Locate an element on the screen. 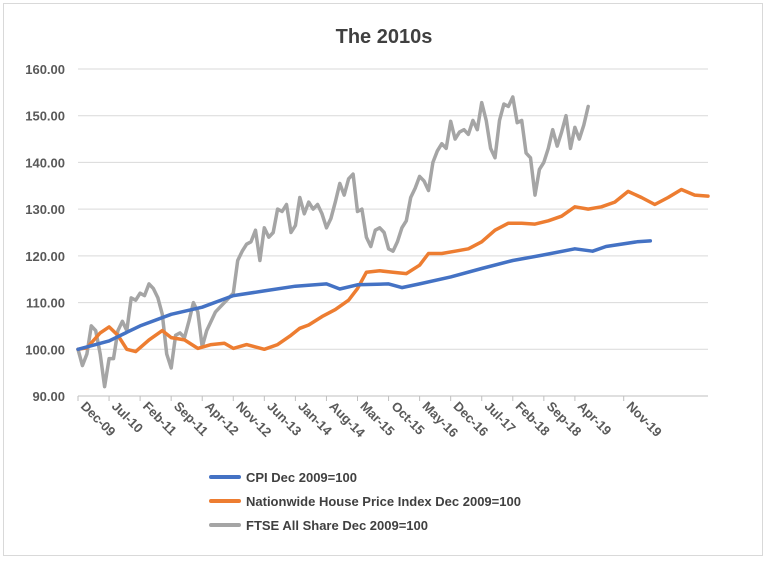  y-tick-label: 140.00 is located at coordinates (45, 162).